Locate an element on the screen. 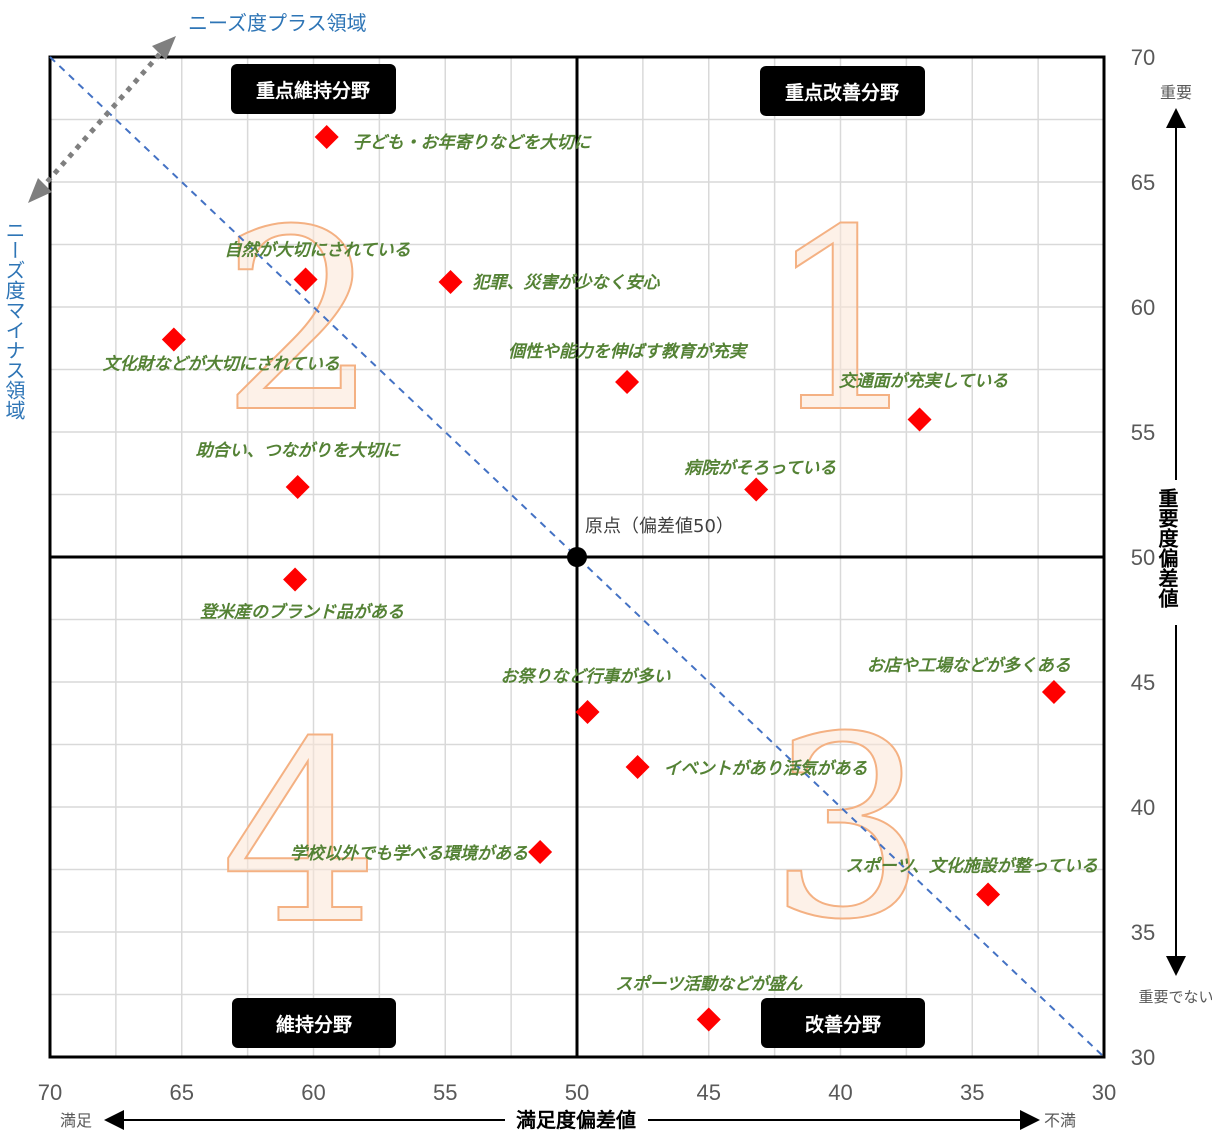 Image resolution: width=1212 pixels, height=1131 pixels. quadrant-number-3: 3 is located at coordinates (847, 828).